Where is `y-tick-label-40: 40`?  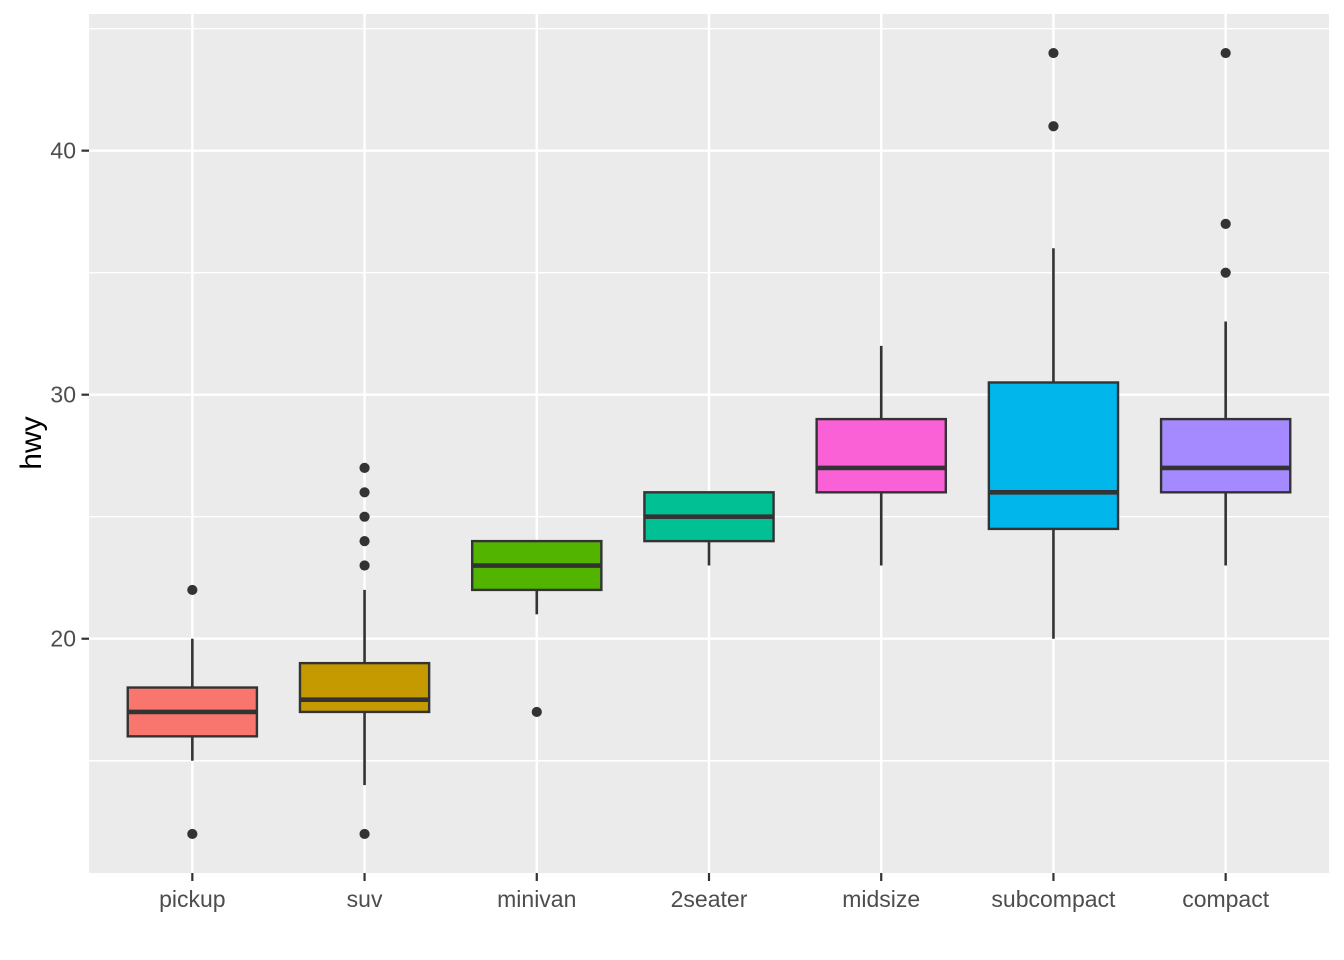
y-tick-label-40: 40 is located at coordinates (63, 151).